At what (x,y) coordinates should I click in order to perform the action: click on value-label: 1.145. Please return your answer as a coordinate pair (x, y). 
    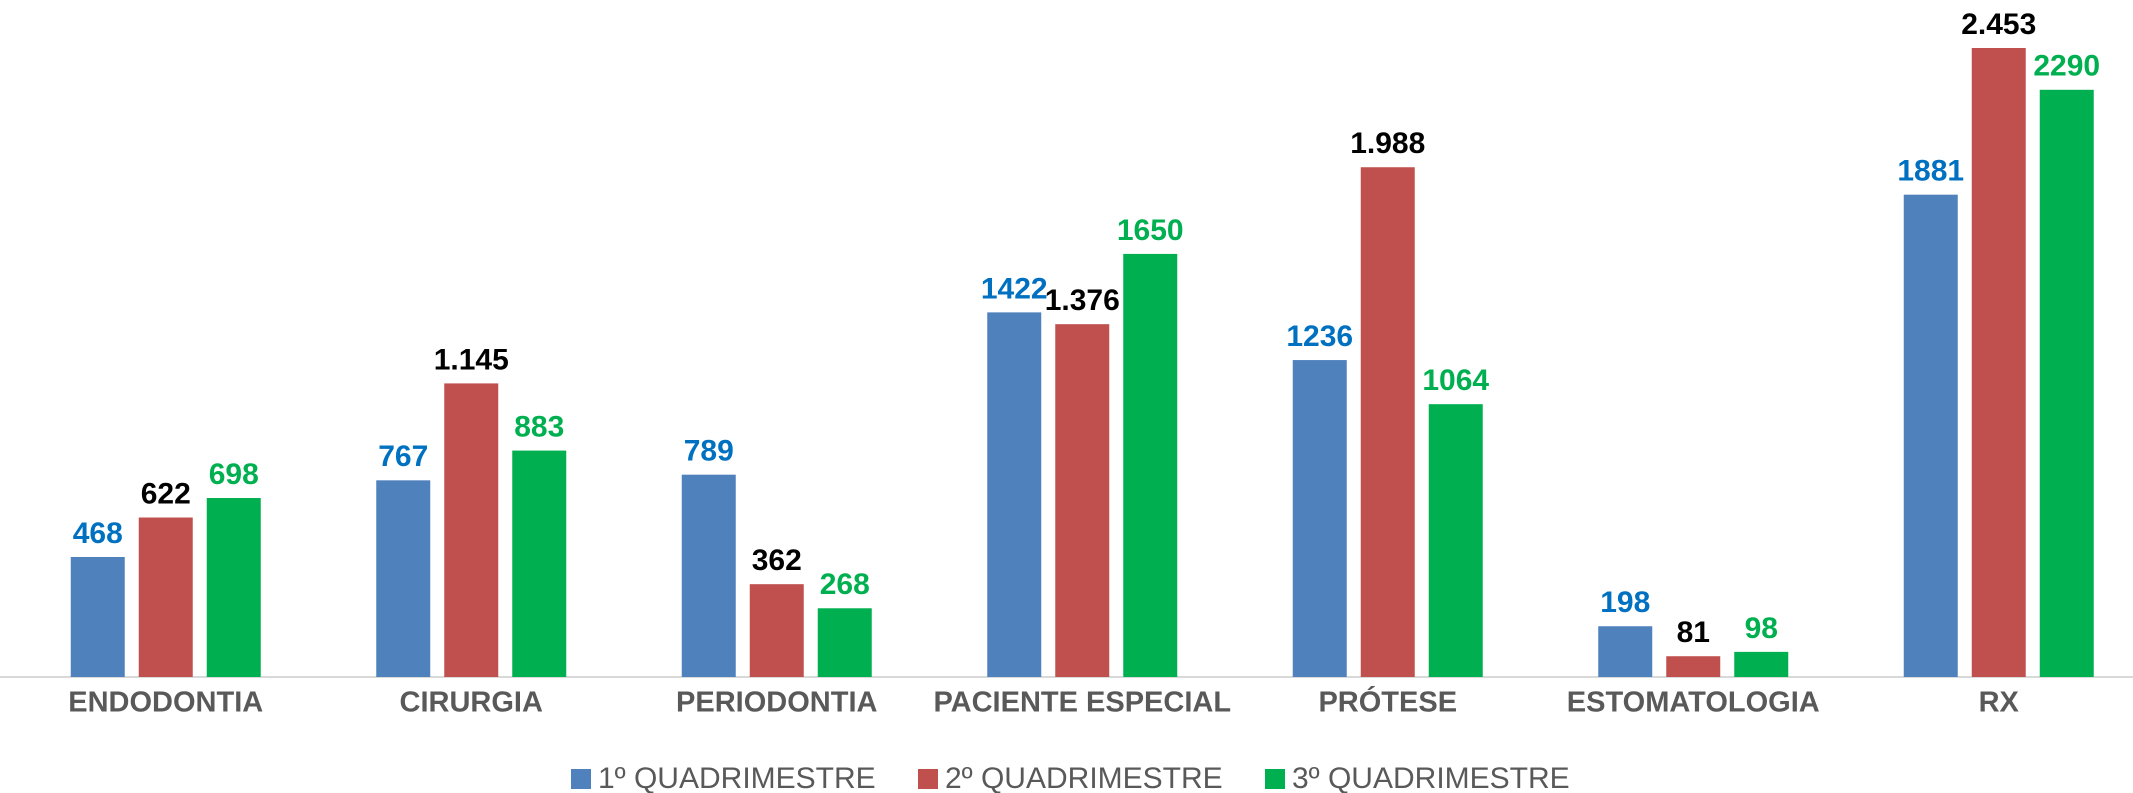
    Looking at the image, I should click on (471, 359).